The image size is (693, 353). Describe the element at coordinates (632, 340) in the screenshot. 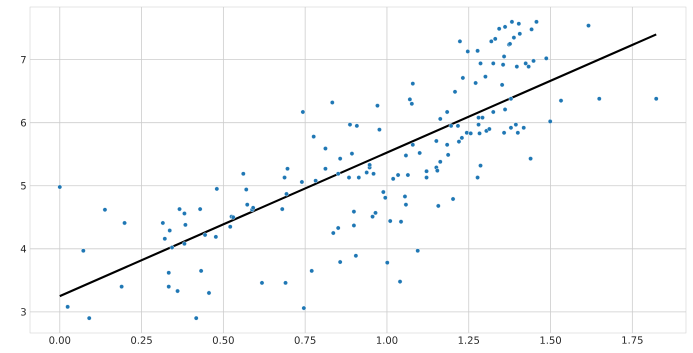

I see `x-tick-label: 1.75` at that location.